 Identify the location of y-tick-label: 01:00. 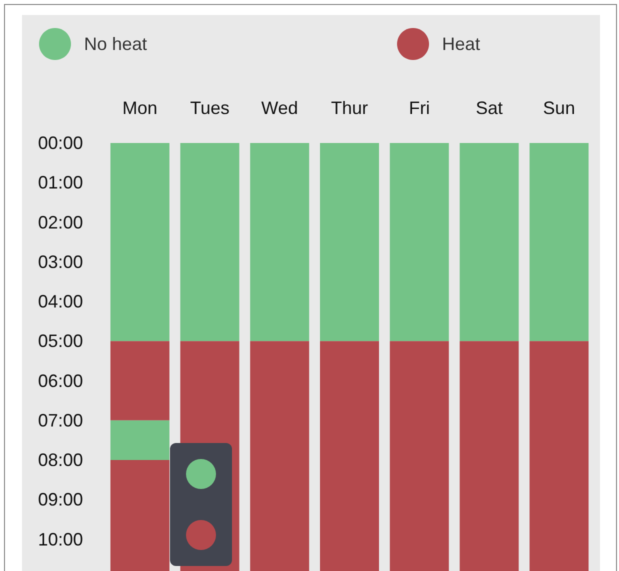
(60, 182).